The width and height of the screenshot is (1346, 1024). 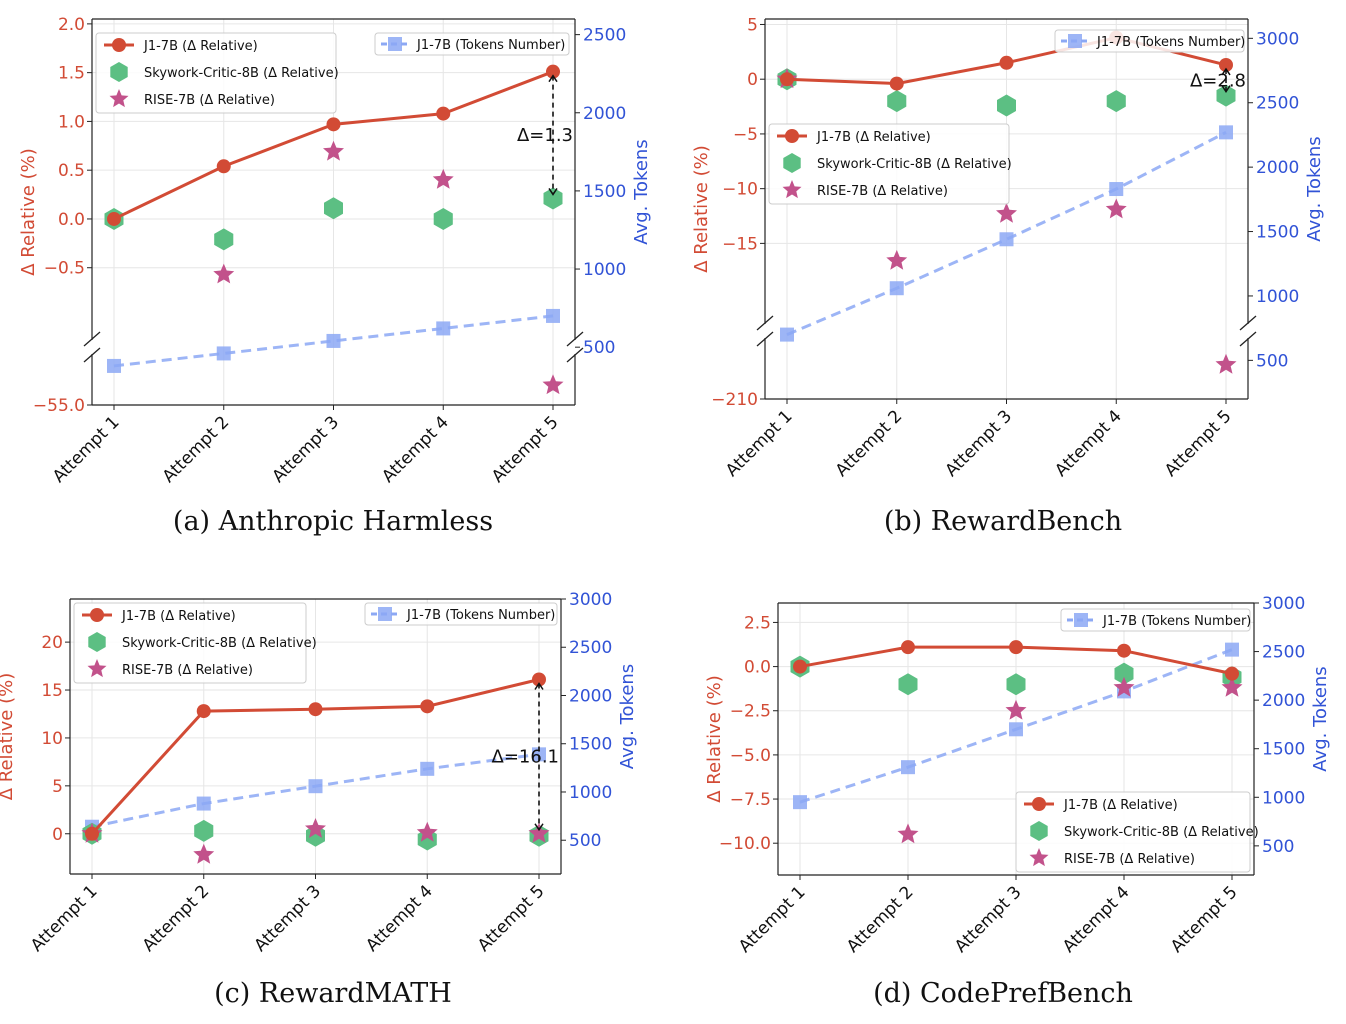 What do you see at coordinates (71, 122) in the screenshot?
I see `y-tick-label: 1.0` at bounding box center [71, 122].